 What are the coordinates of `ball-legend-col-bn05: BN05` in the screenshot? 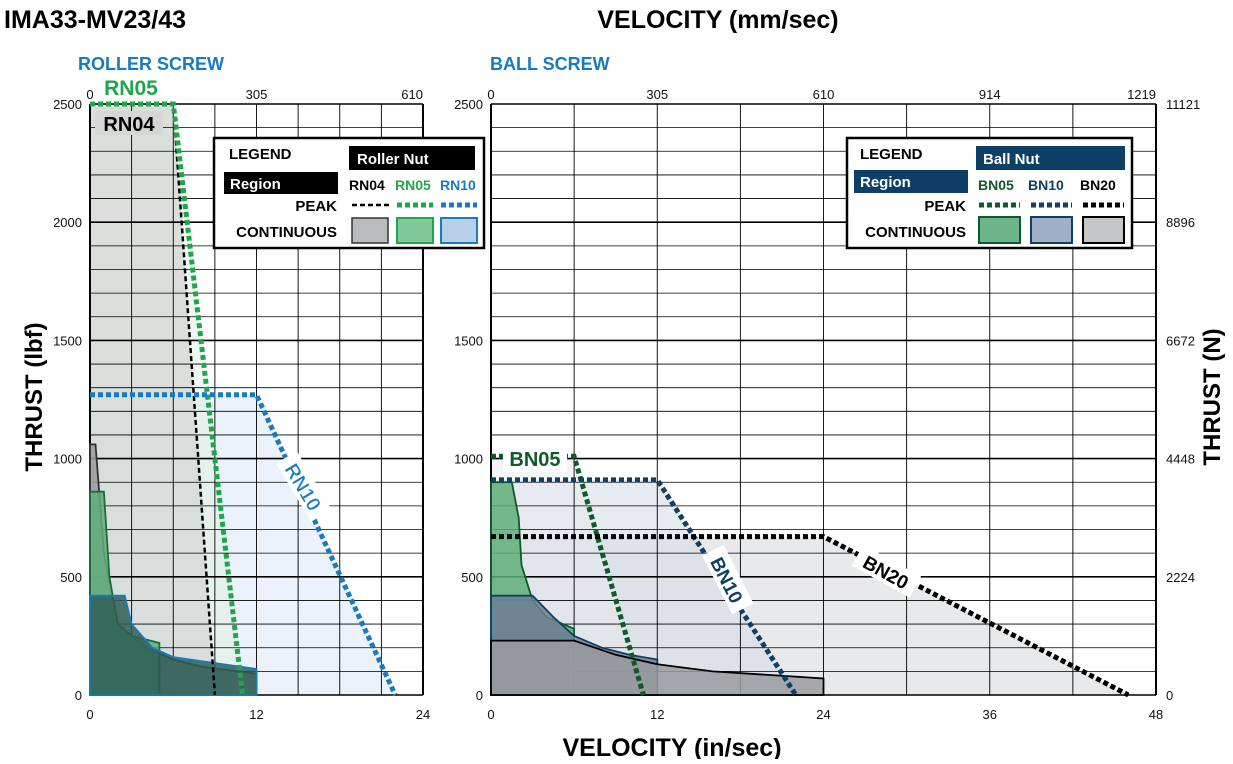 It's located at (996, 185).